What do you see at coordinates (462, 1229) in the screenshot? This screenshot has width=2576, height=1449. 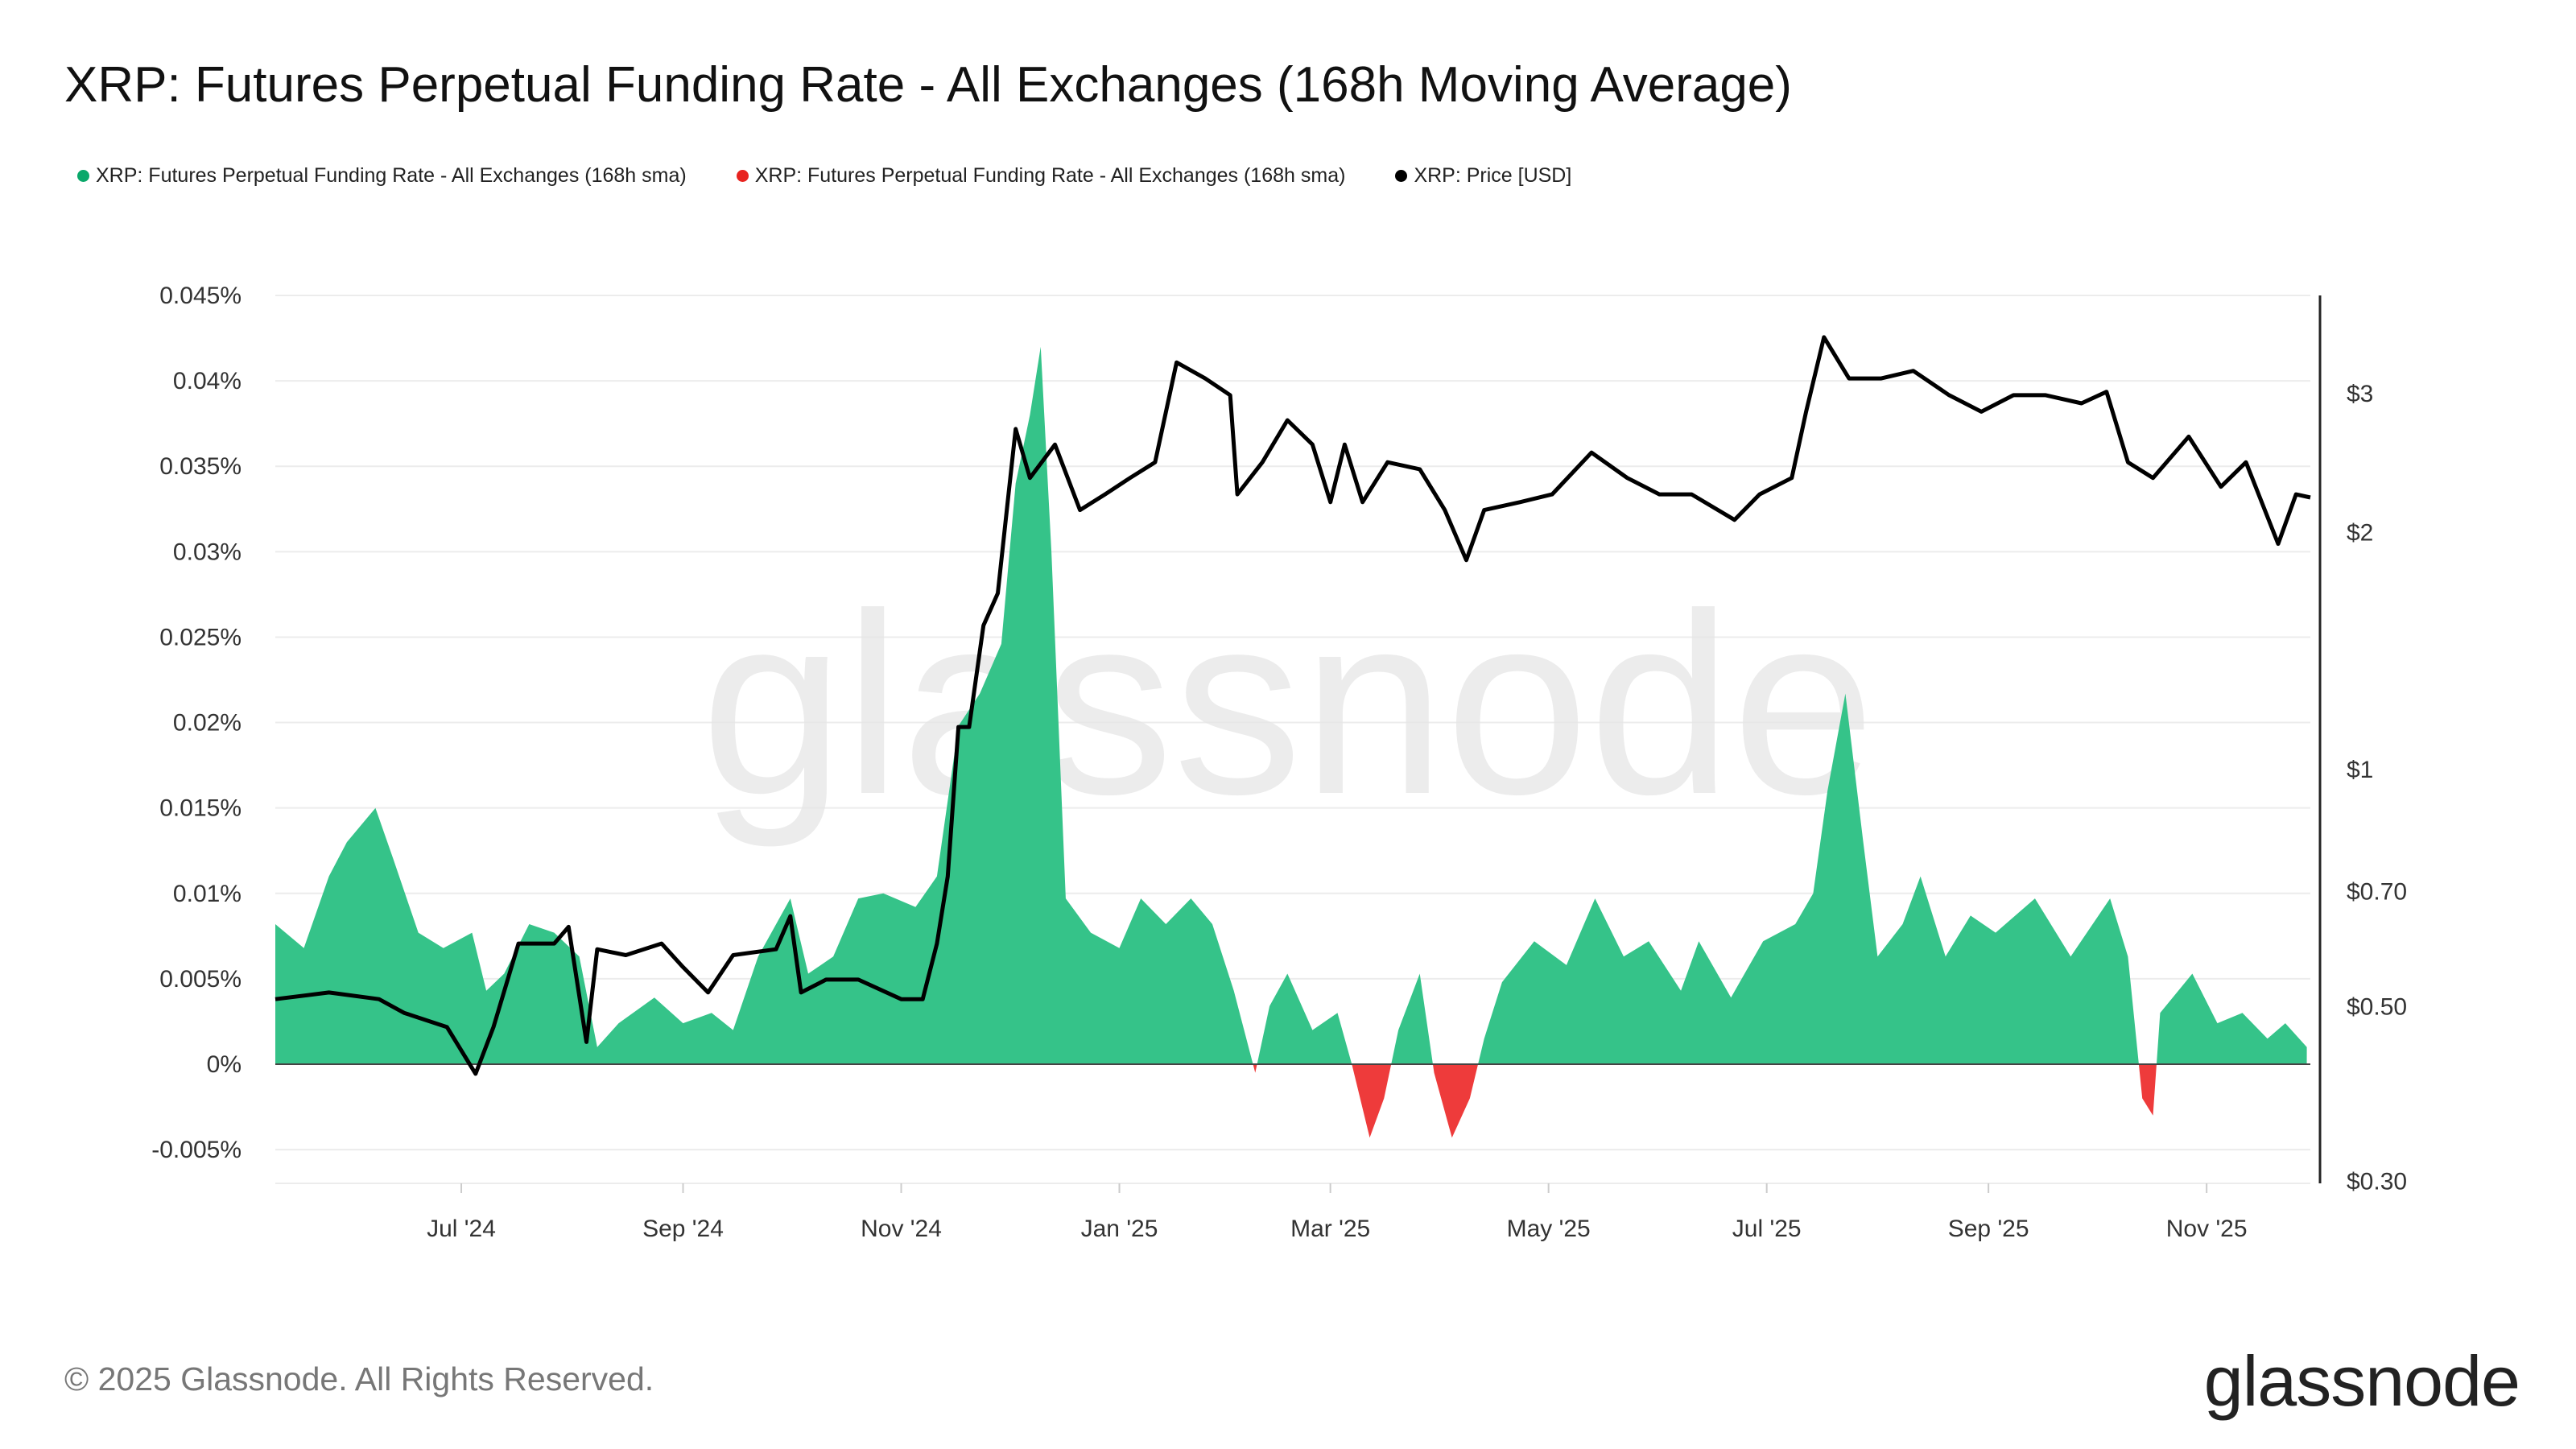 I see `x-tick-label: Jul '24` at bounding box center [462, 1229].